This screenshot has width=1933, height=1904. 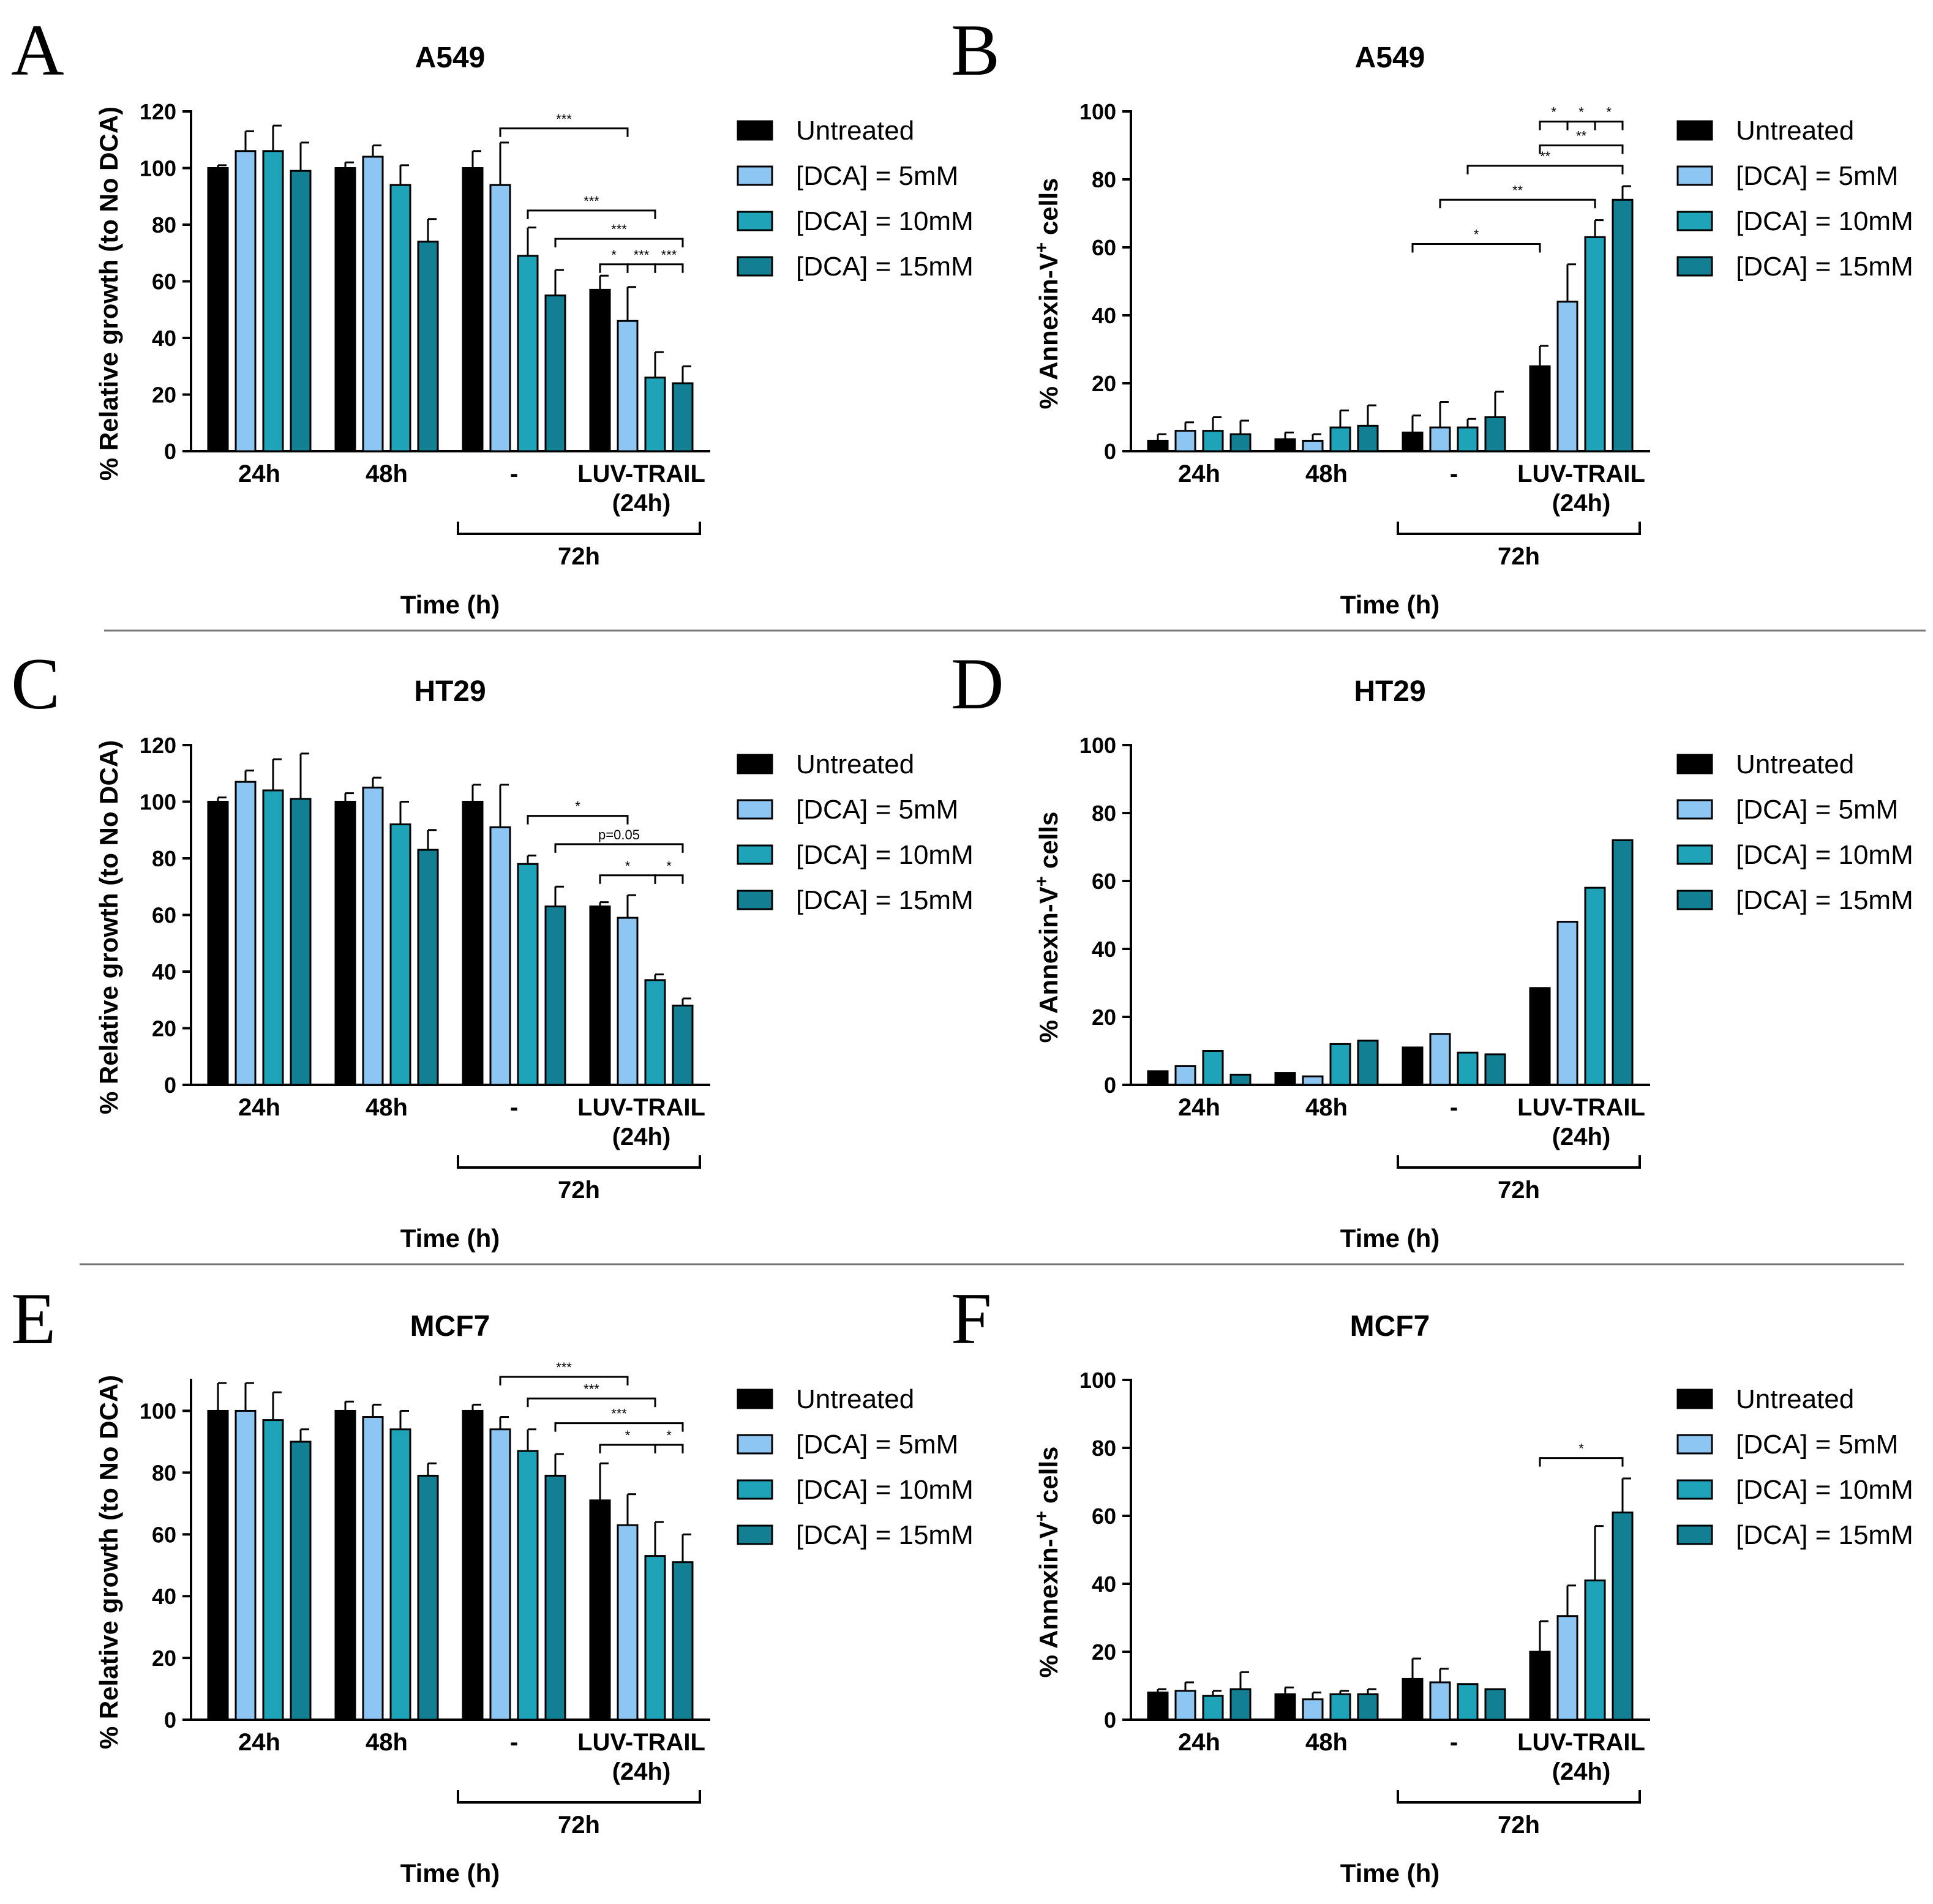 What do you see at coordinates (855, 764) in the screenshot?
I see `legend-label: Untreated` at bounding box center [855, 764].